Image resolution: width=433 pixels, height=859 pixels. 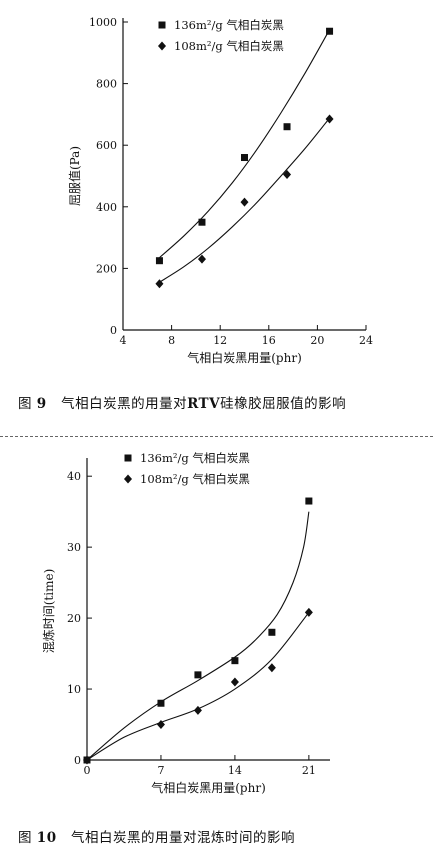 I want to click on y-tick-label: 800, so click(x=106, y=84).